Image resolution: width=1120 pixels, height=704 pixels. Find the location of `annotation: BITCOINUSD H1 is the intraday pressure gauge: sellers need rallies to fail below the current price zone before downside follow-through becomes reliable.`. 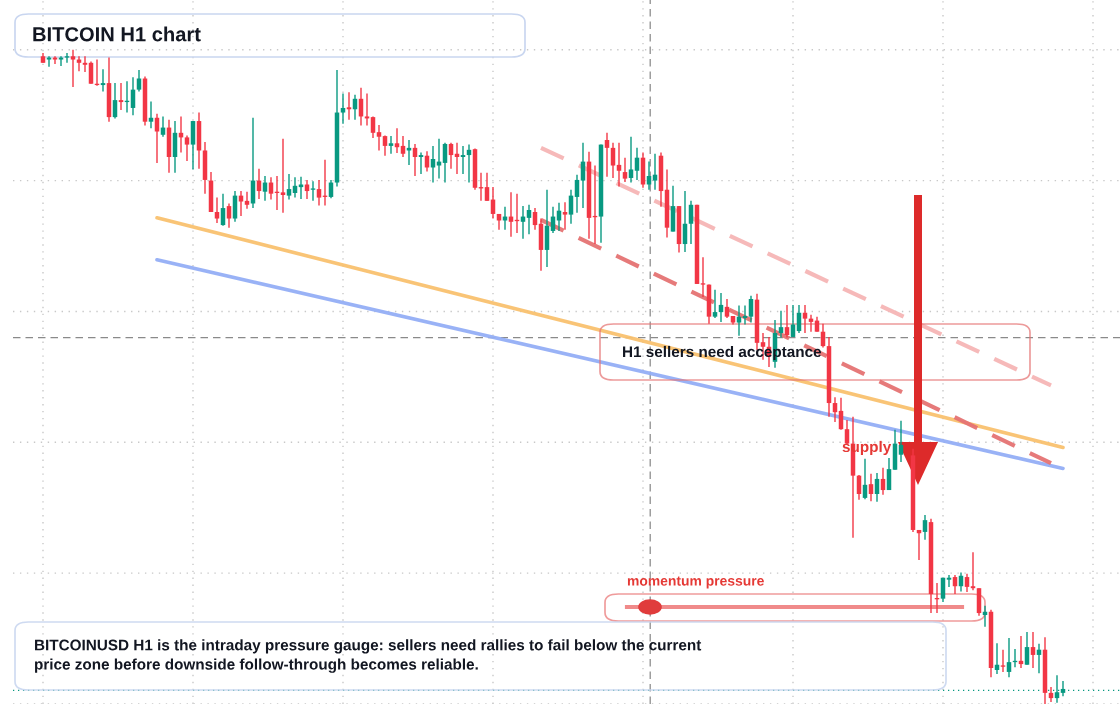

annotation: BITCOINUSD H1 is the intraday pressure gauge: sellers need rallies to fail below the current price zone before downside follow-through becomes reliable. is located at coordinates (368, 656).